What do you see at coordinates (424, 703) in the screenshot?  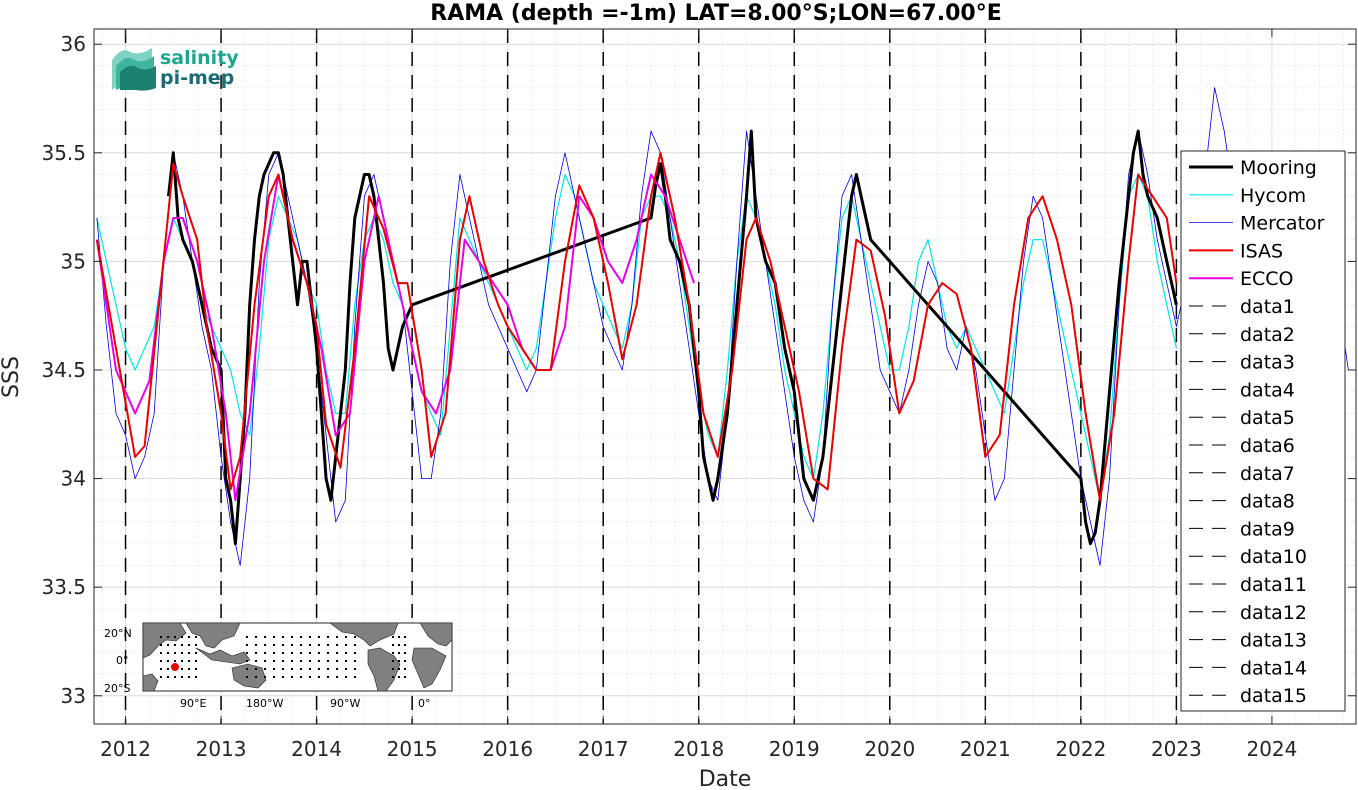 I see `map-lon-label: 0°` at bounding box center [424, 703].